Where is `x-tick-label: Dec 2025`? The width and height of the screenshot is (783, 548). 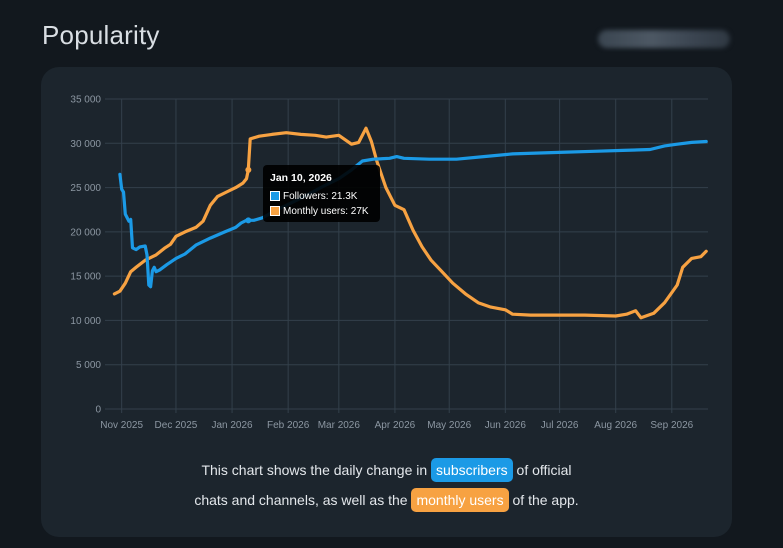
x-tick-label: Dec 2025 is located at coordinates (176, 425).